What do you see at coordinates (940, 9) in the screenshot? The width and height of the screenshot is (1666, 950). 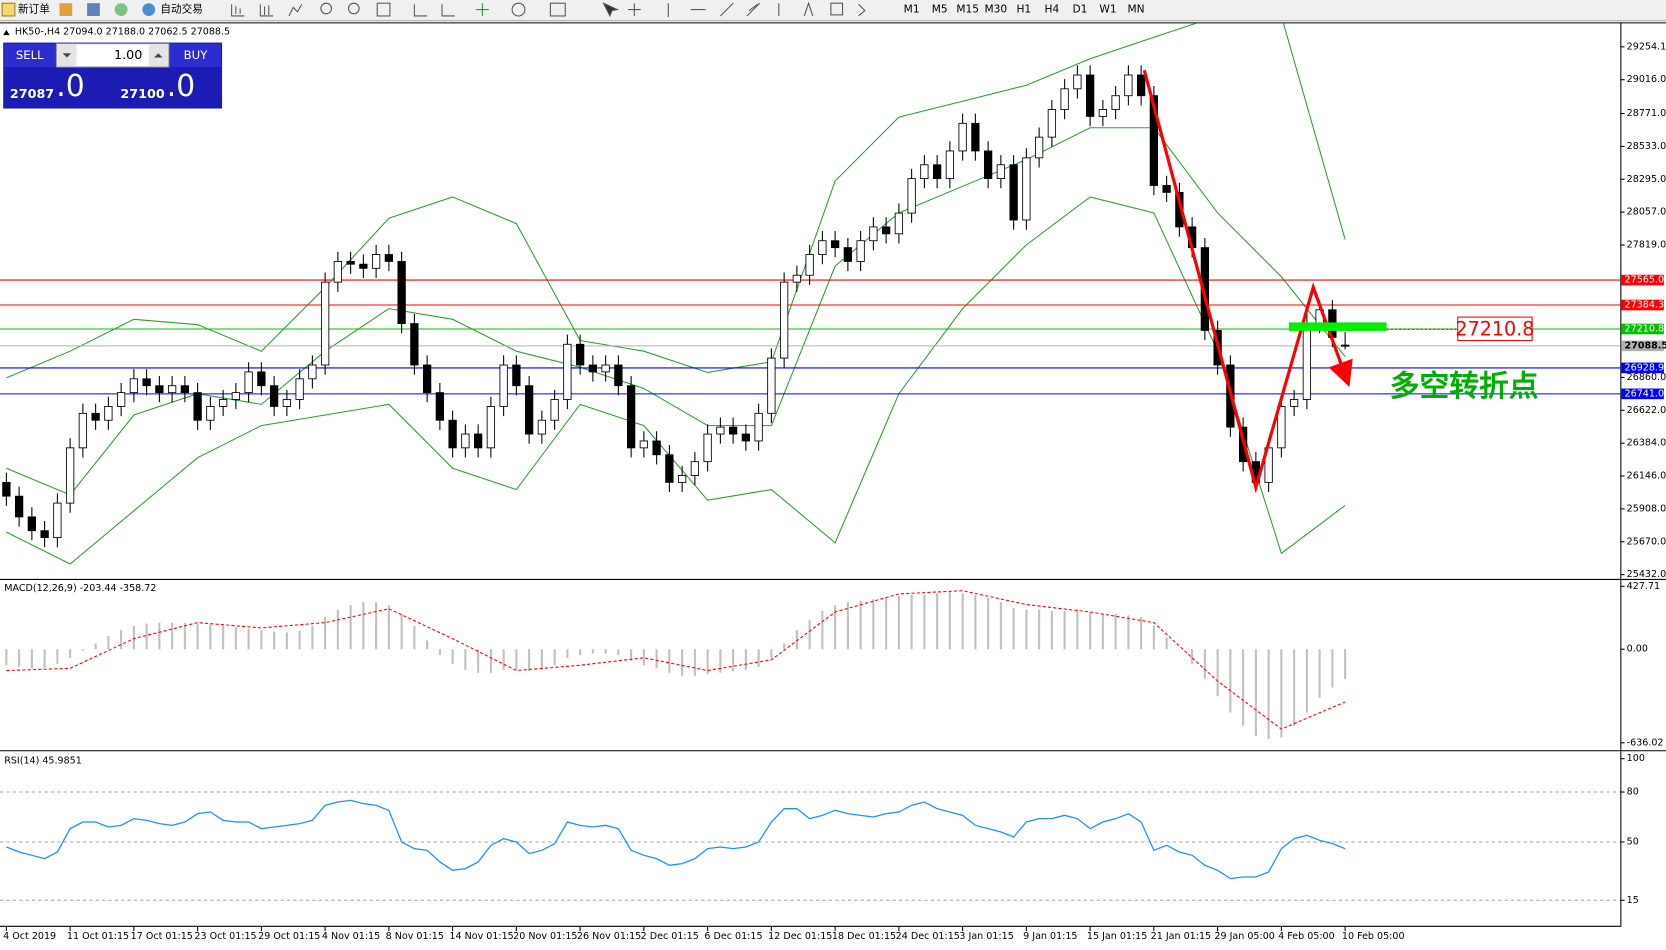 I see `timeframe-button: M5` at bounding box center [940, 9].